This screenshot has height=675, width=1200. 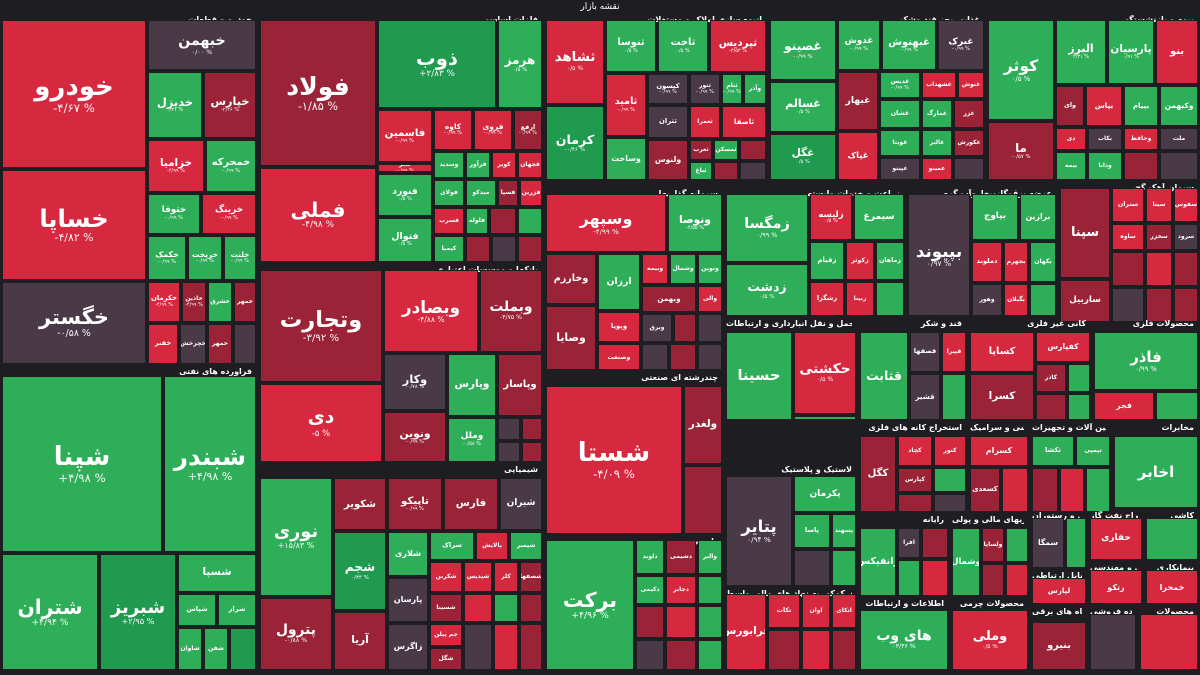 I want to click on stock-tile: شلاری, so click(x=408, y=554).